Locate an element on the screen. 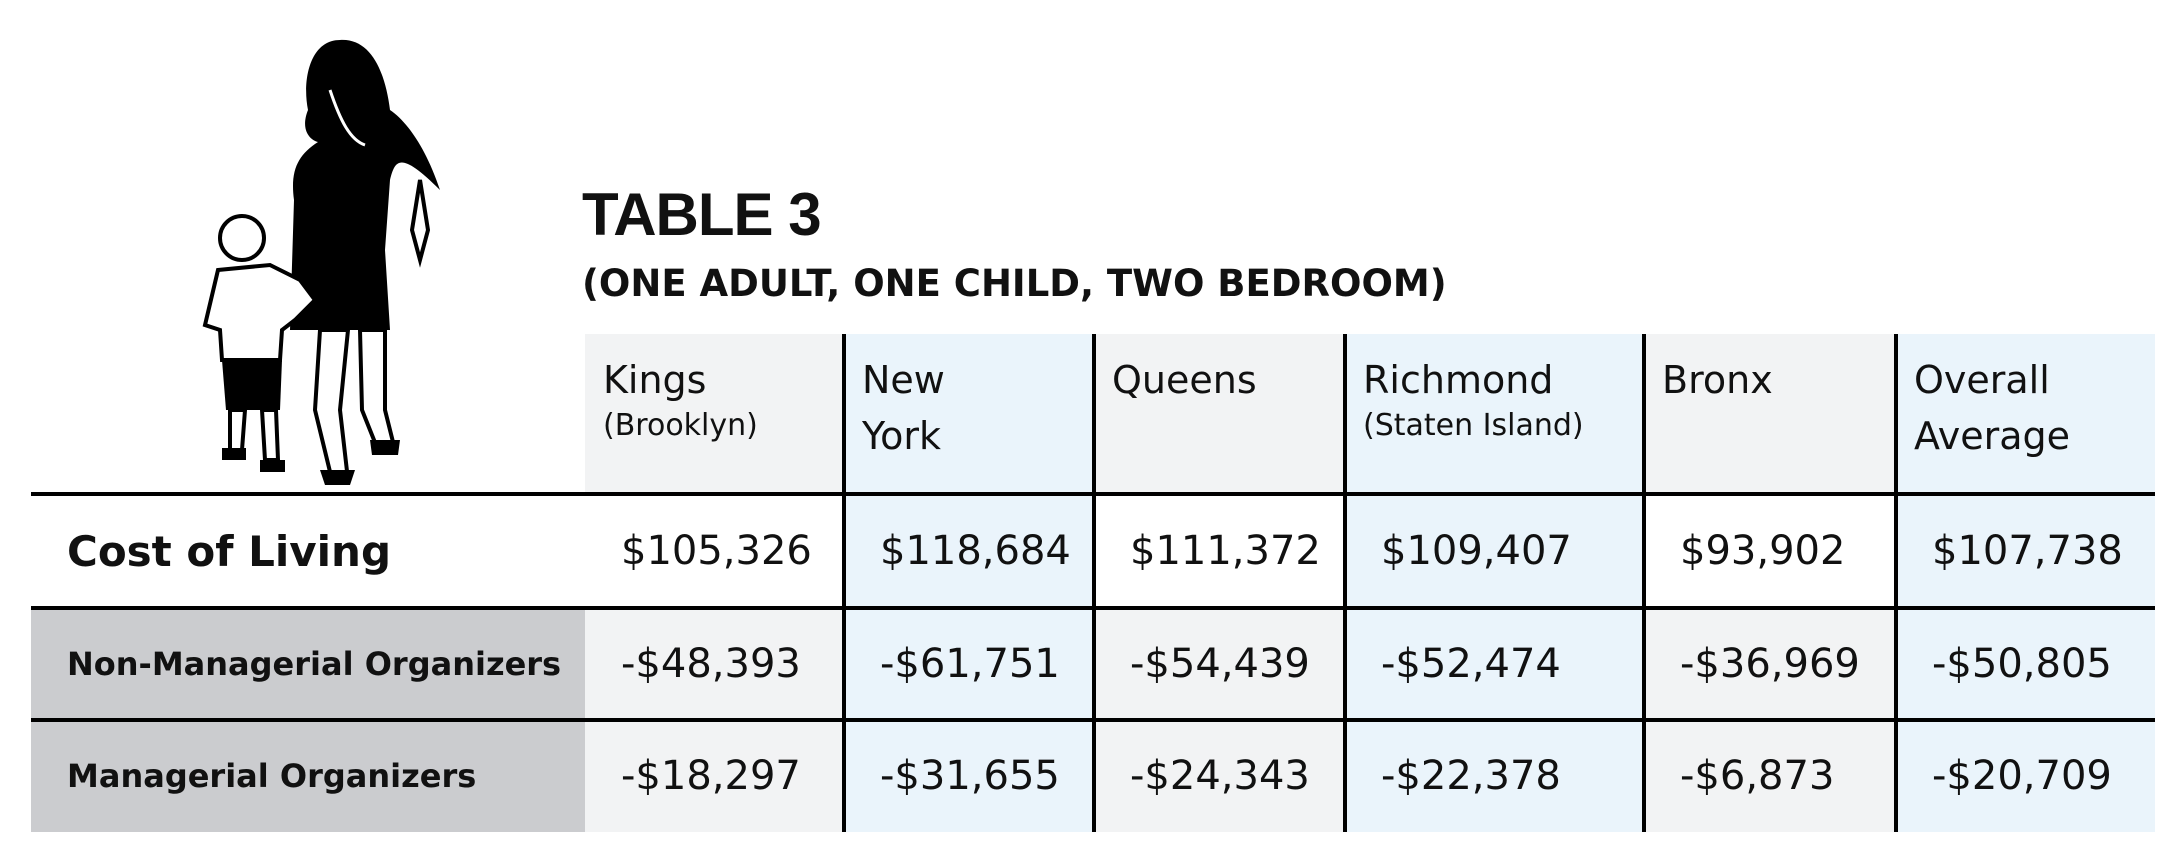  column-name: Richmond is located at coordinates (1458, 380).